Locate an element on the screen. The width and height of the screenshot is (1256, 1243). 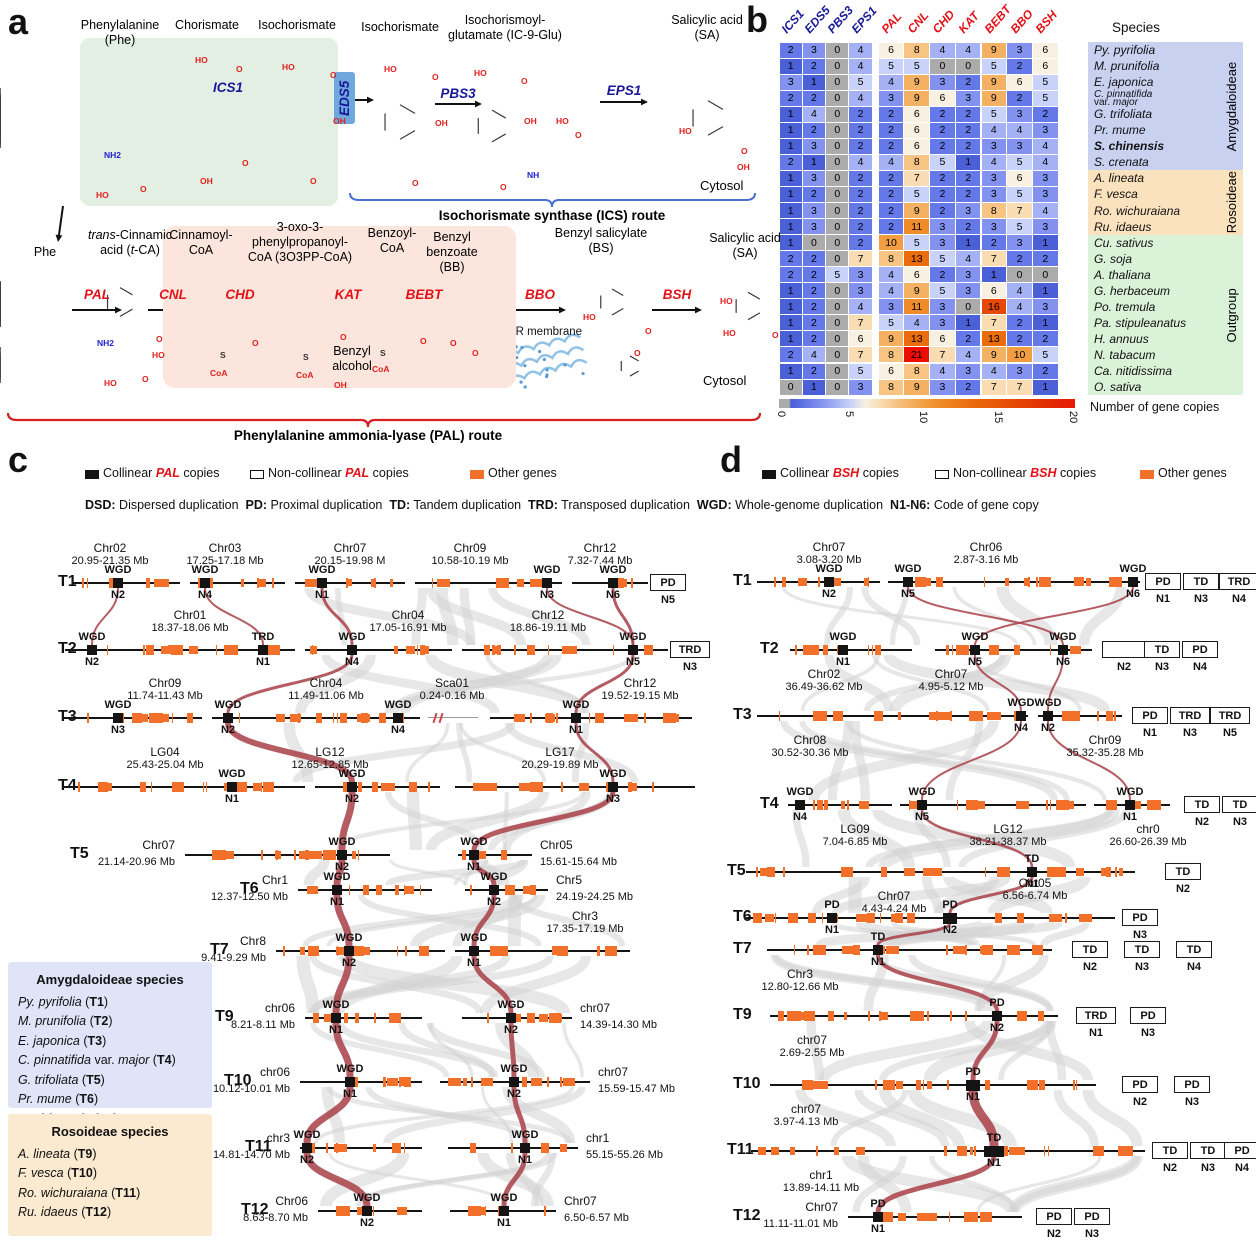
species-name: E. japonica is located at coordinates (1124, 82).